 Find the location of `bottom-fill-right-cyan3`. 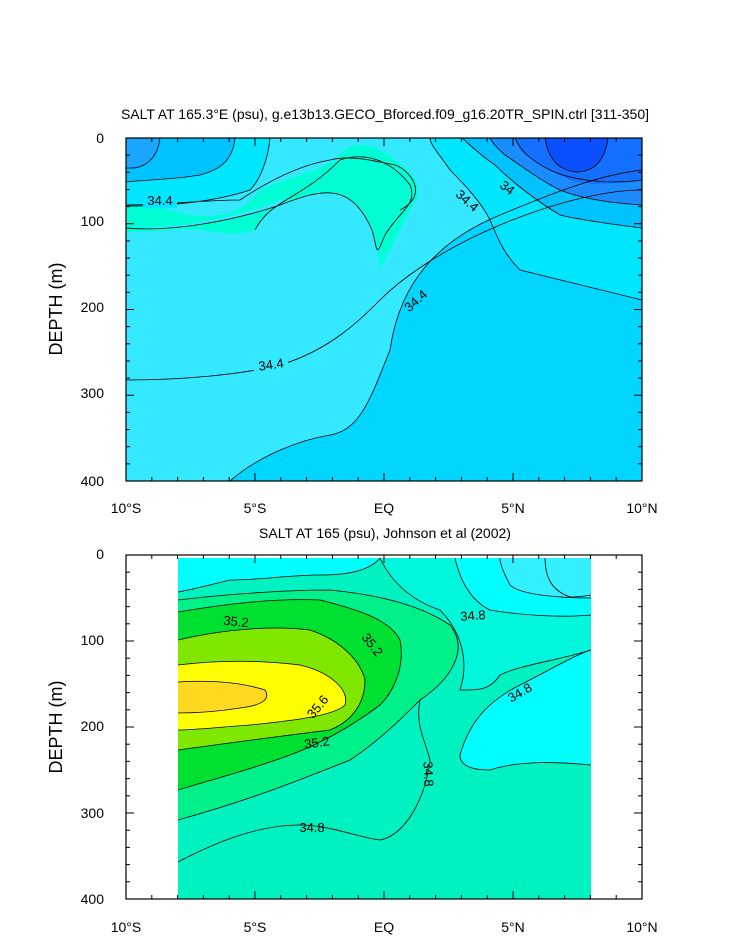

bottom-fill-right-cyan3 is located at coordinates (525, 710).